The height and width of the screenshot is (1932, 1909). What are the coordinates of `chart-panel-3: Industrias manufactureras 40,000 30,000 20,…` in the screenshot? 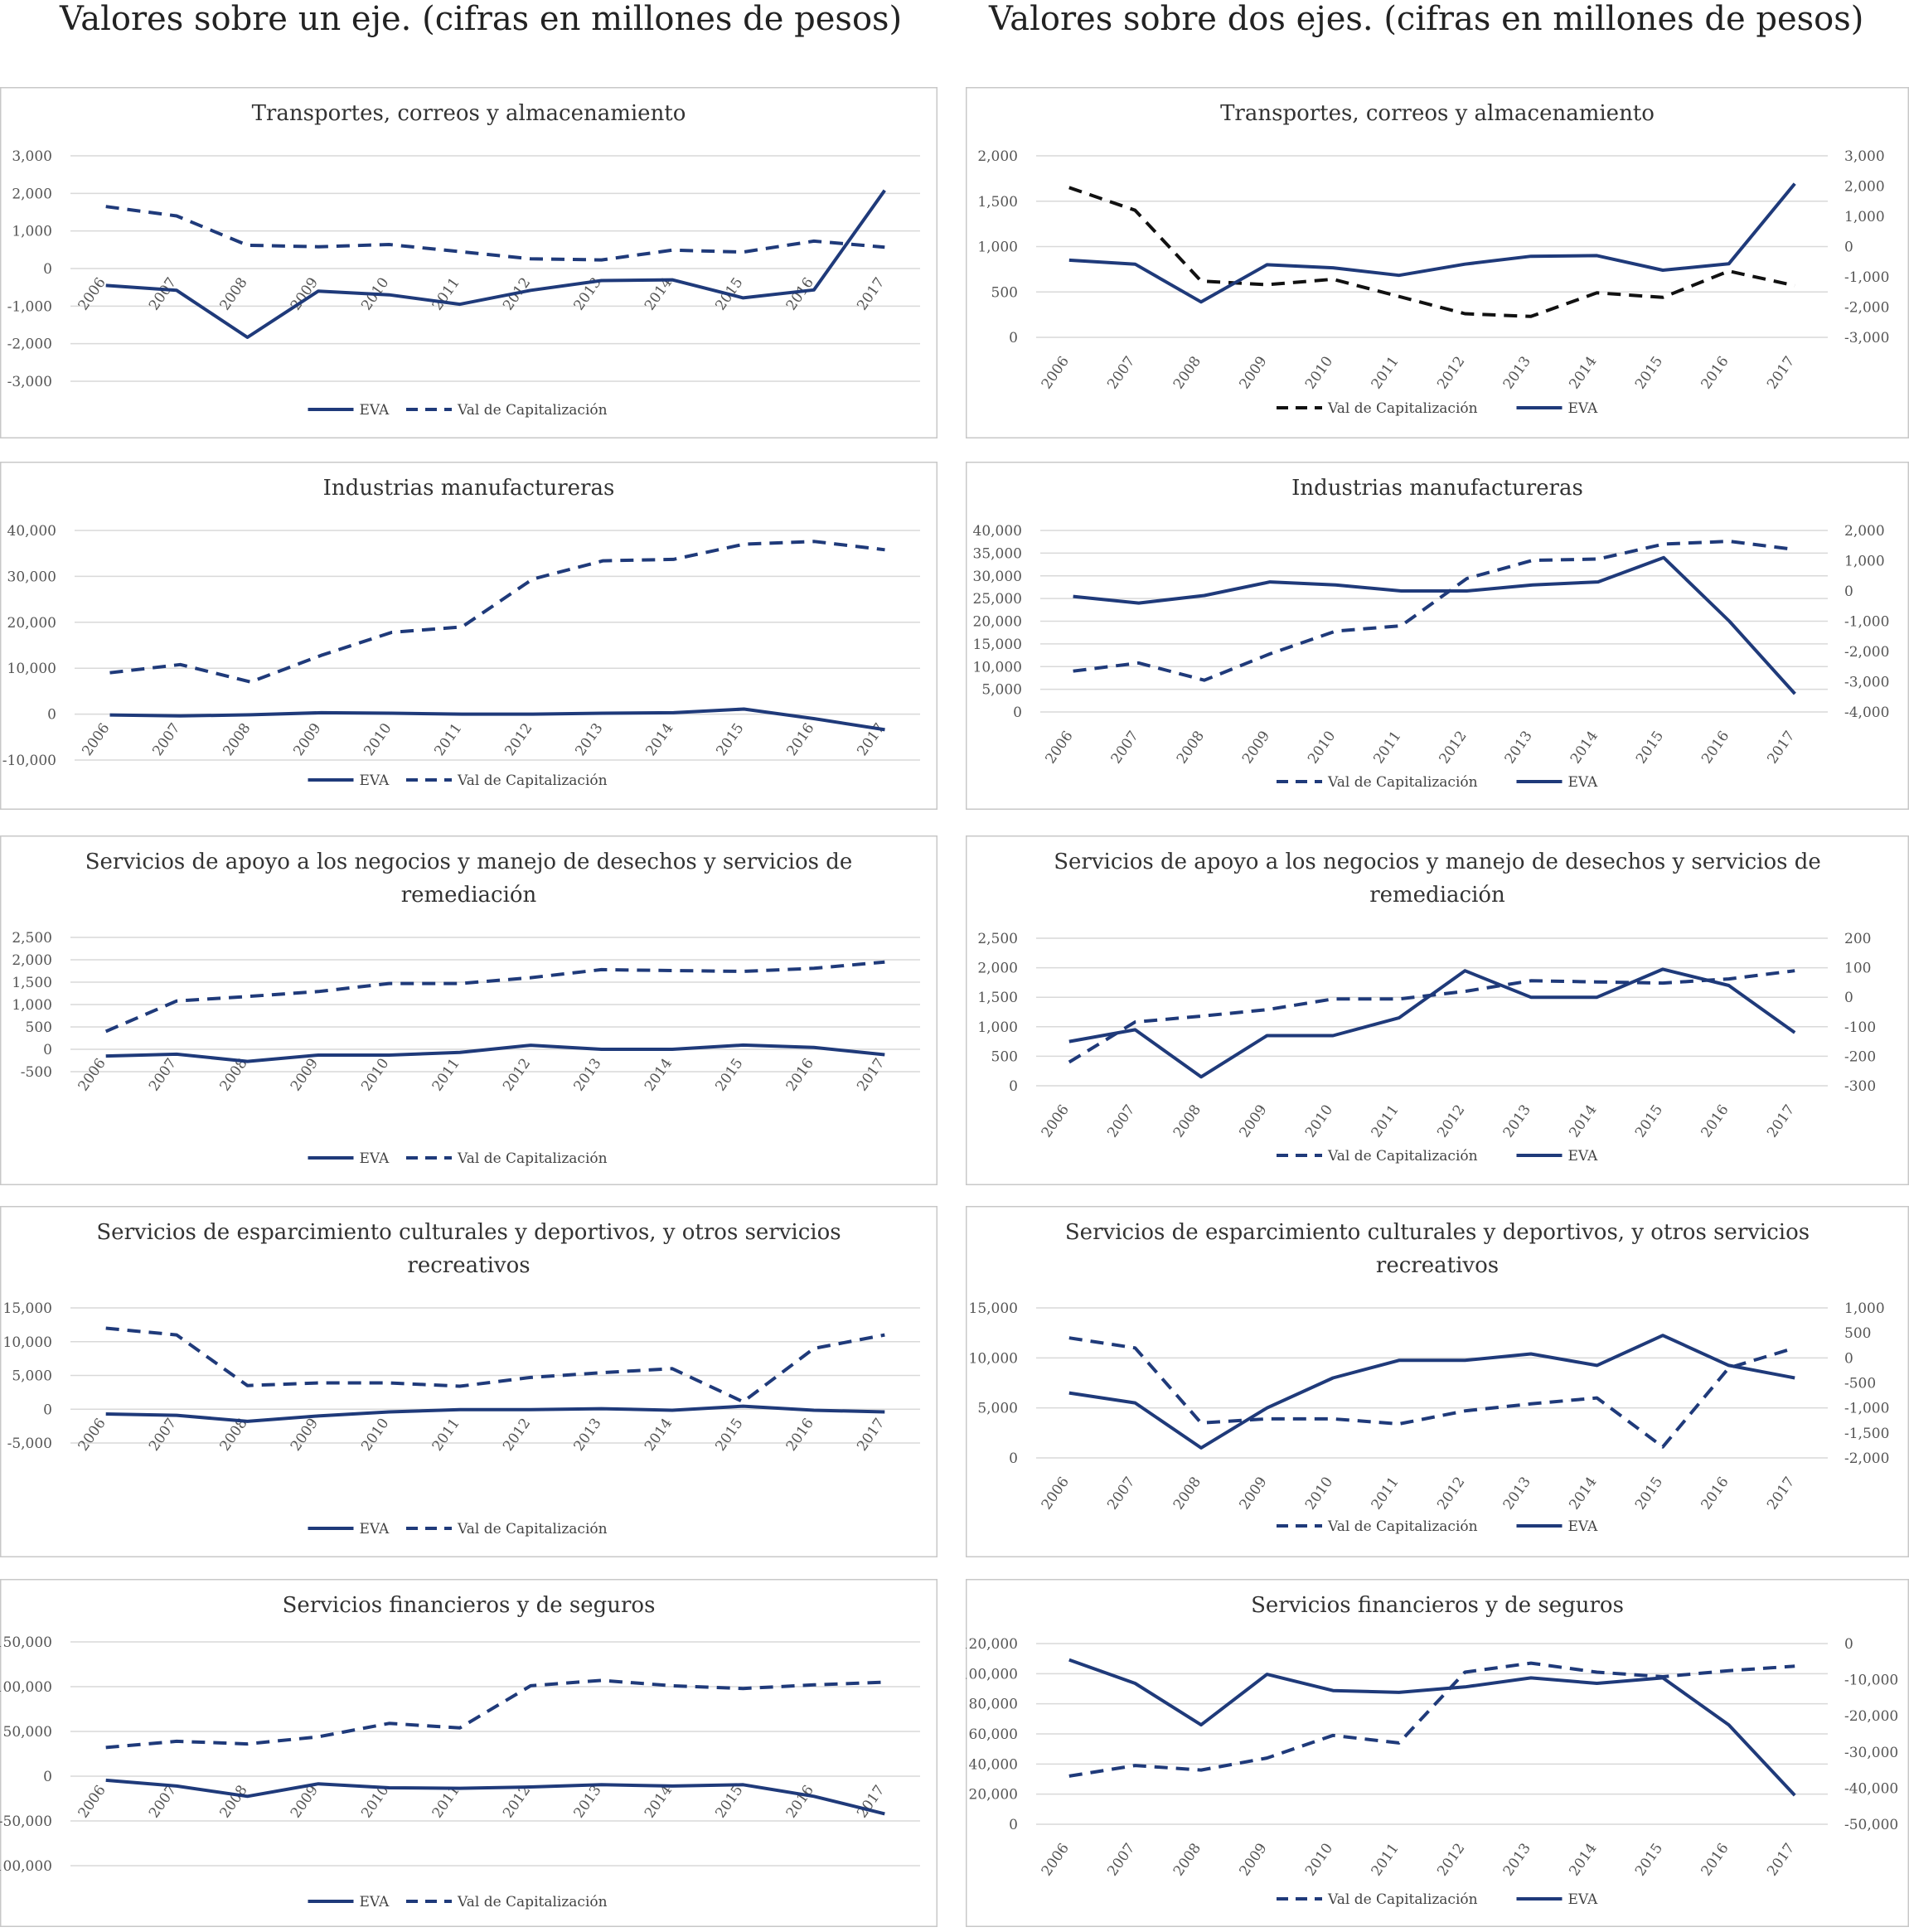 It's located at (469, 636).